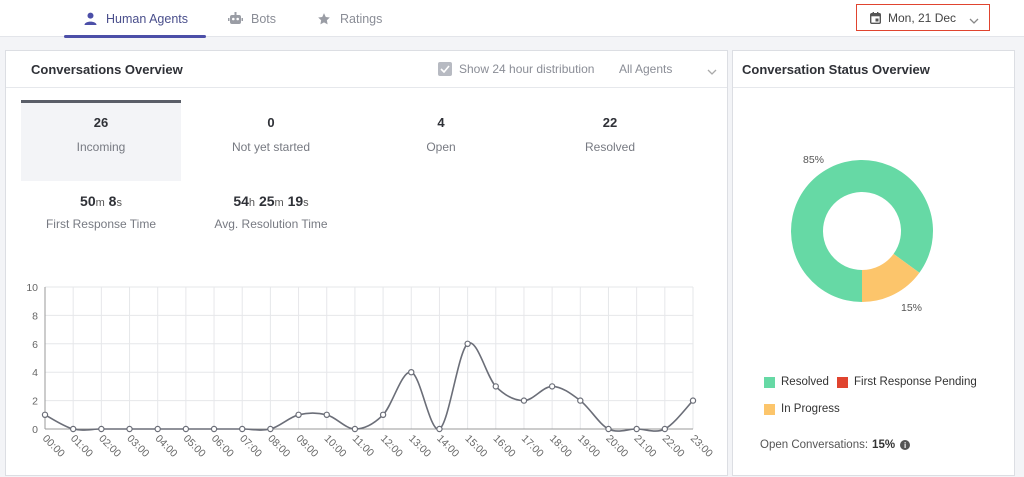  I want to click on slice-resolved, so click(862, 231).